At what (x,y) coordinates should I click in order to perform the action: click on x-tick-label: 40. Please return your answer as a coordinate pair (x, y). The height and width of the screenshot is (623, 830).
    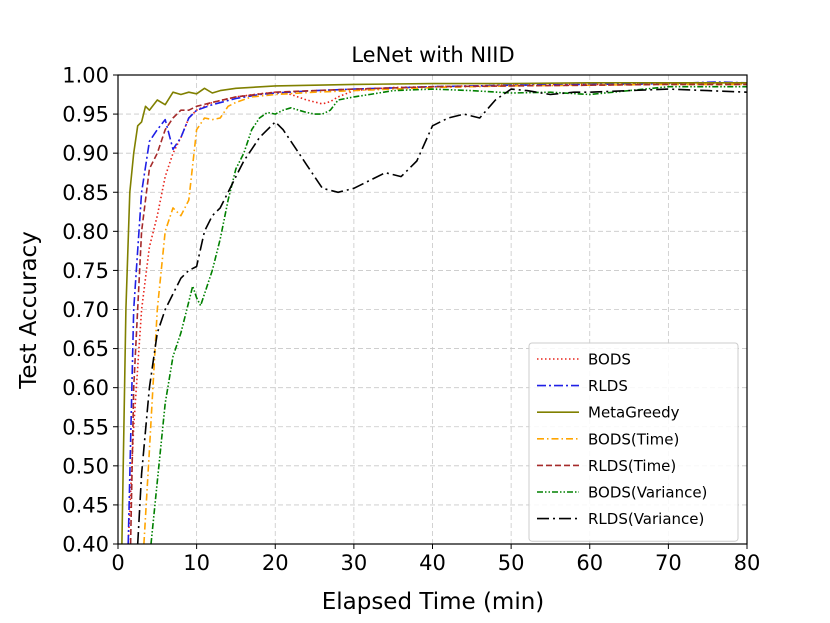
    Looking at the image, I should click on (432, 563).